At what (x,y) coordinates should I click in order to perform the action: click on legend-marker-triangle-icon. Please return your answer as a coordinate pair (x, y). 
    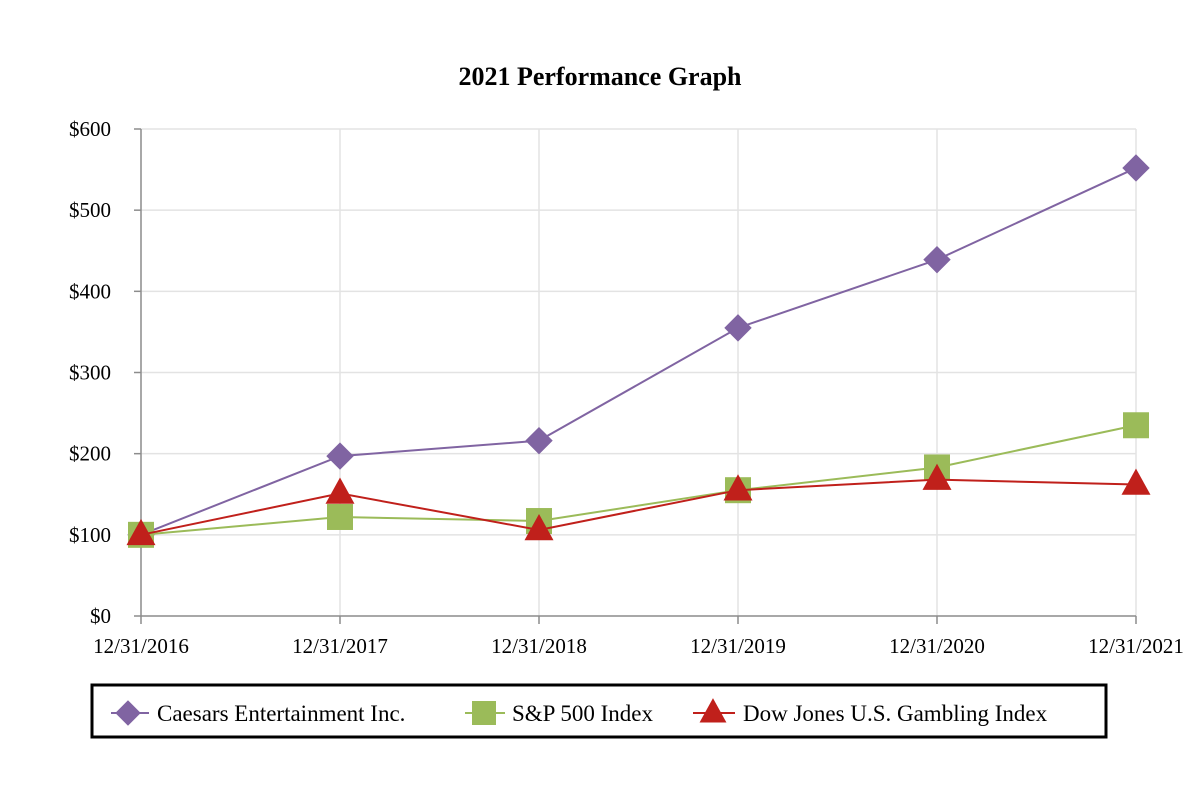
    Looking at the image, I should click on (713, 710).